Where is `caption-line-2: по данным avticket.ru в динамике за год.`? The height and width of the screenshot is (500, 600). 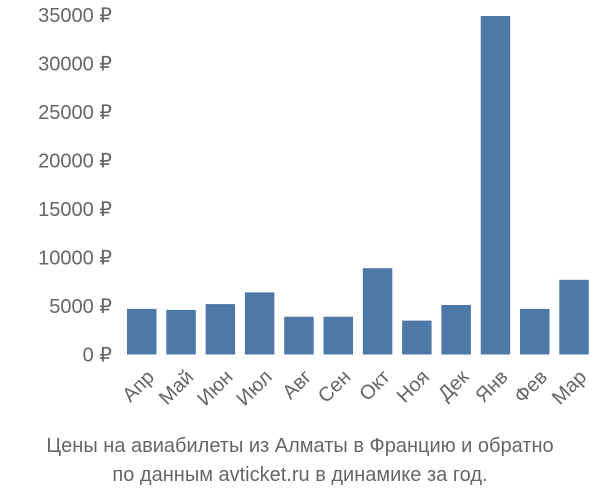 caption-line-2: по данным avticket.ru в динамике за год. is located at coordinates (300, 475).